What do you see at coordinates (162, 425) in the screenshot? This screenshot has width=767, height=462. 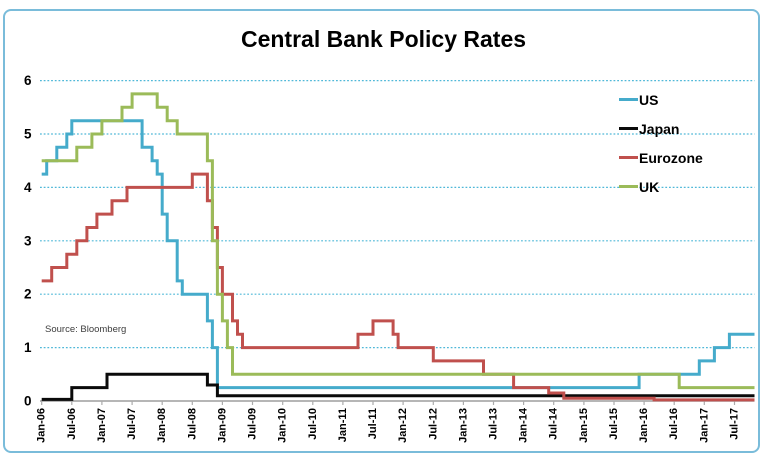 I see `x-axis-label: Jan-08` at bounding box center [162, 425].